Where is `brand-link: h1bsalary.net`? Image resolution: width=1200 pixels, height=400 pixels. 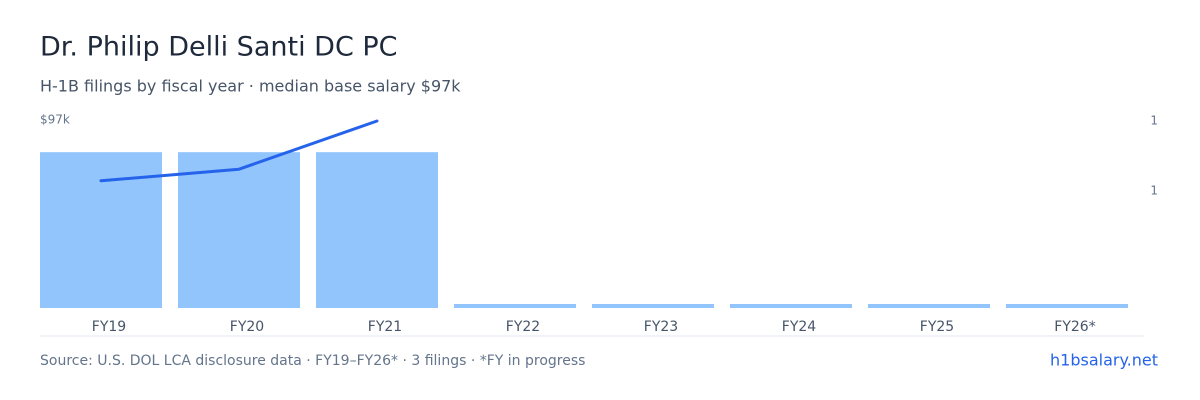 brand-link: h1bsalary.net is located at coordinates (1104, 360).